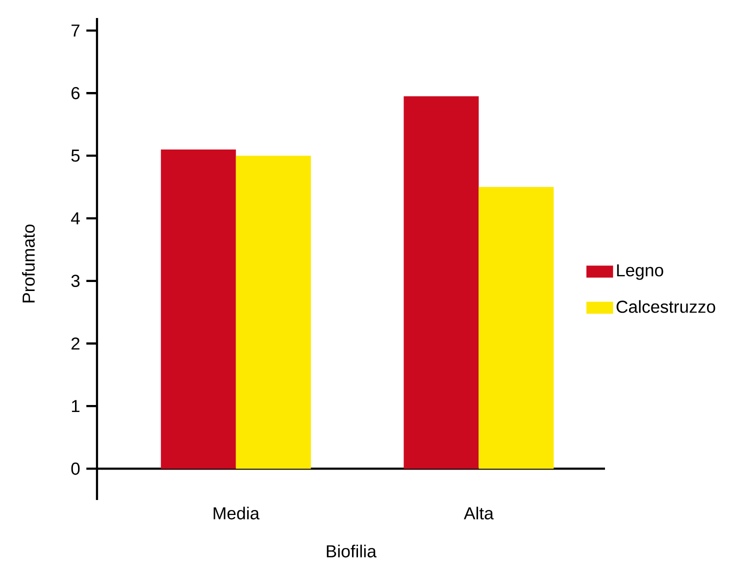 This screenshot has height=564, width=754. Describe the element at coordinates (75, 468) in the screenshot. I see `y-tick-label: 0` at that location.